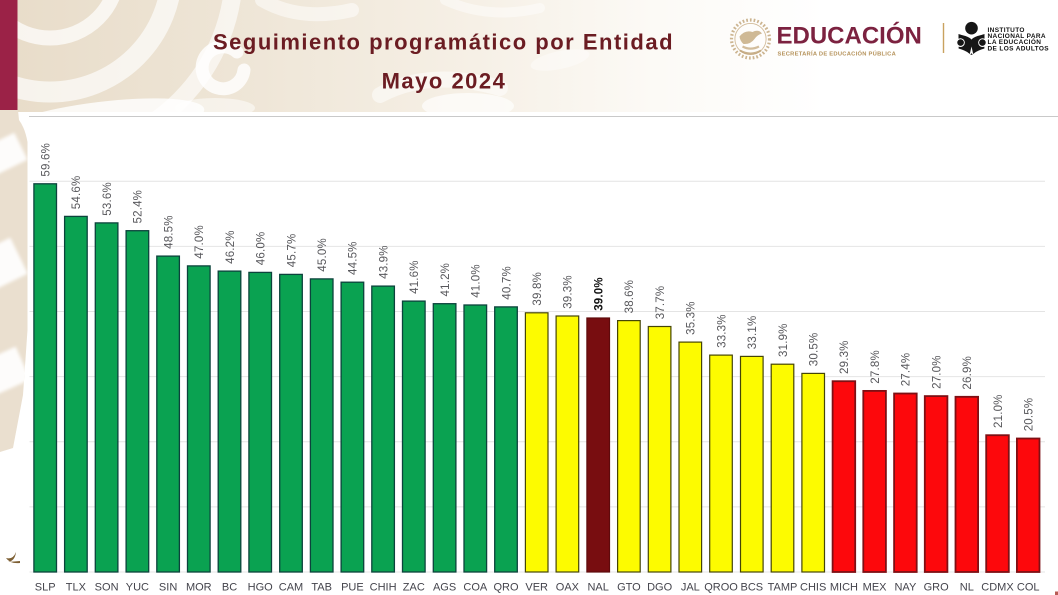  I want to click on svg-text: 48.5%, so click(169, 232).